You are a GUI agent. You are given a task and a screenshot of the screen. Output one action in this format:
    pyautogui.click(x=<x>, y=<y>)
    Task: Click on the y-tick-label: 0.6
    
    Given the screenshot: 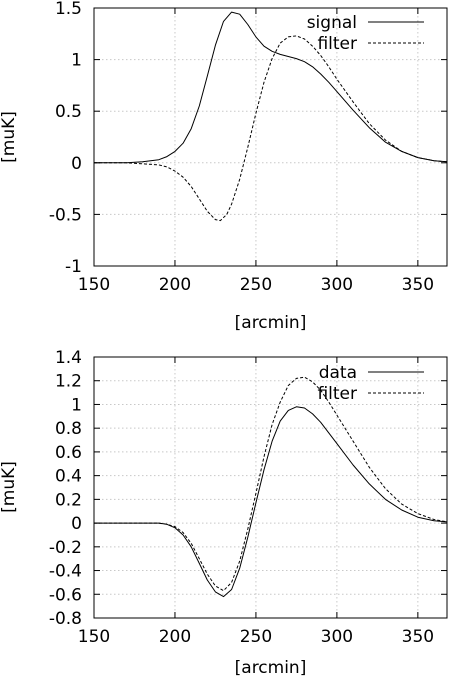 What is the action you would take?
    pyautogui.click(x=68, y=453)
    